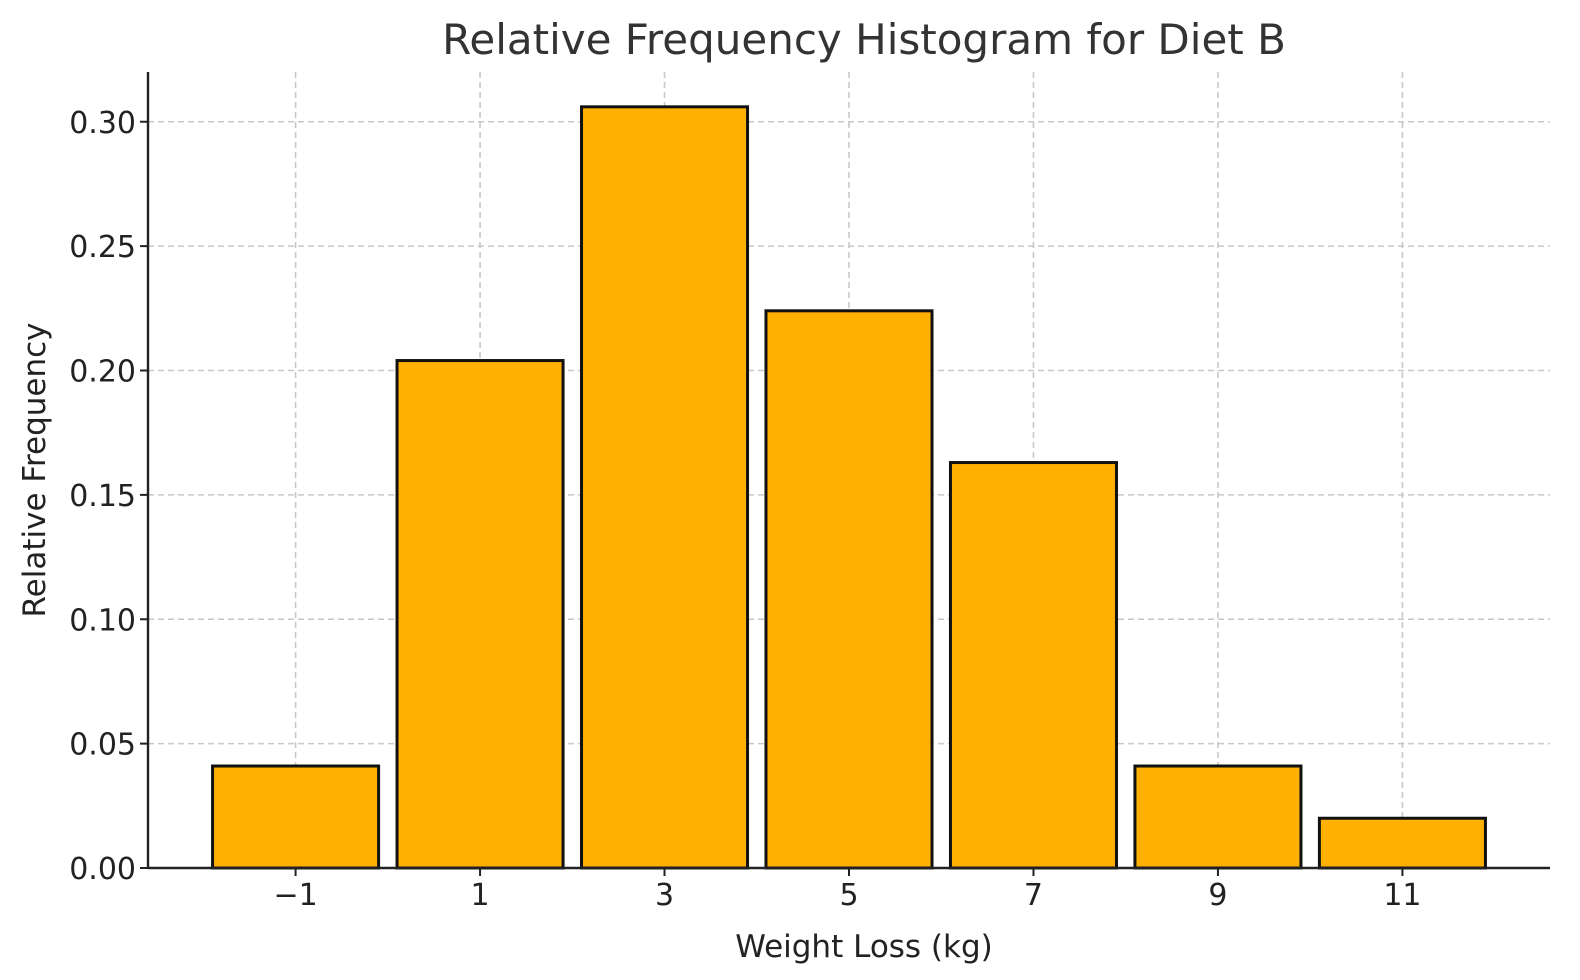 This screenshot has width=1580, height=980. What do you see at coordinates (848, 895) in the screenshot?
I see `x-tick-label: 5` at bounding box center [848, 895].